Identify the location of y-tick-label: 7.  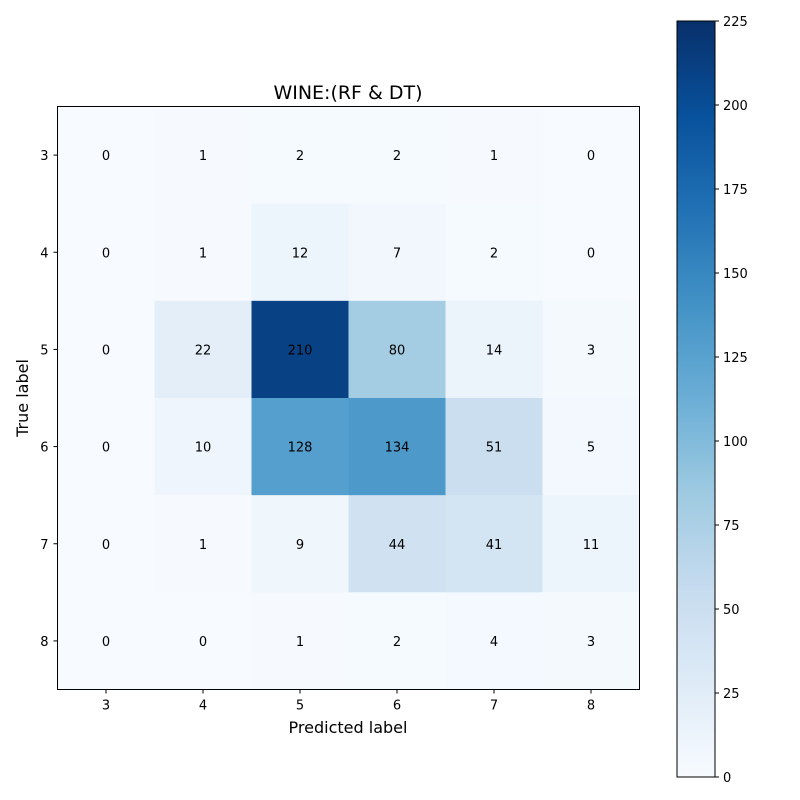
(44, 545).